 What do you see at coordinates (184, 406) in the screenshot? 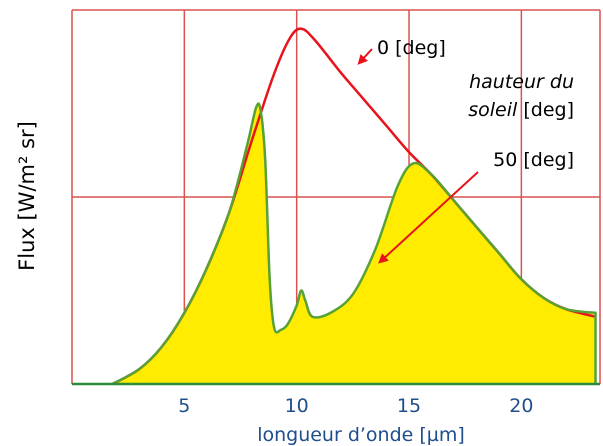
I see `x-tick-label-5: 5` at bounding box center [184, 406].